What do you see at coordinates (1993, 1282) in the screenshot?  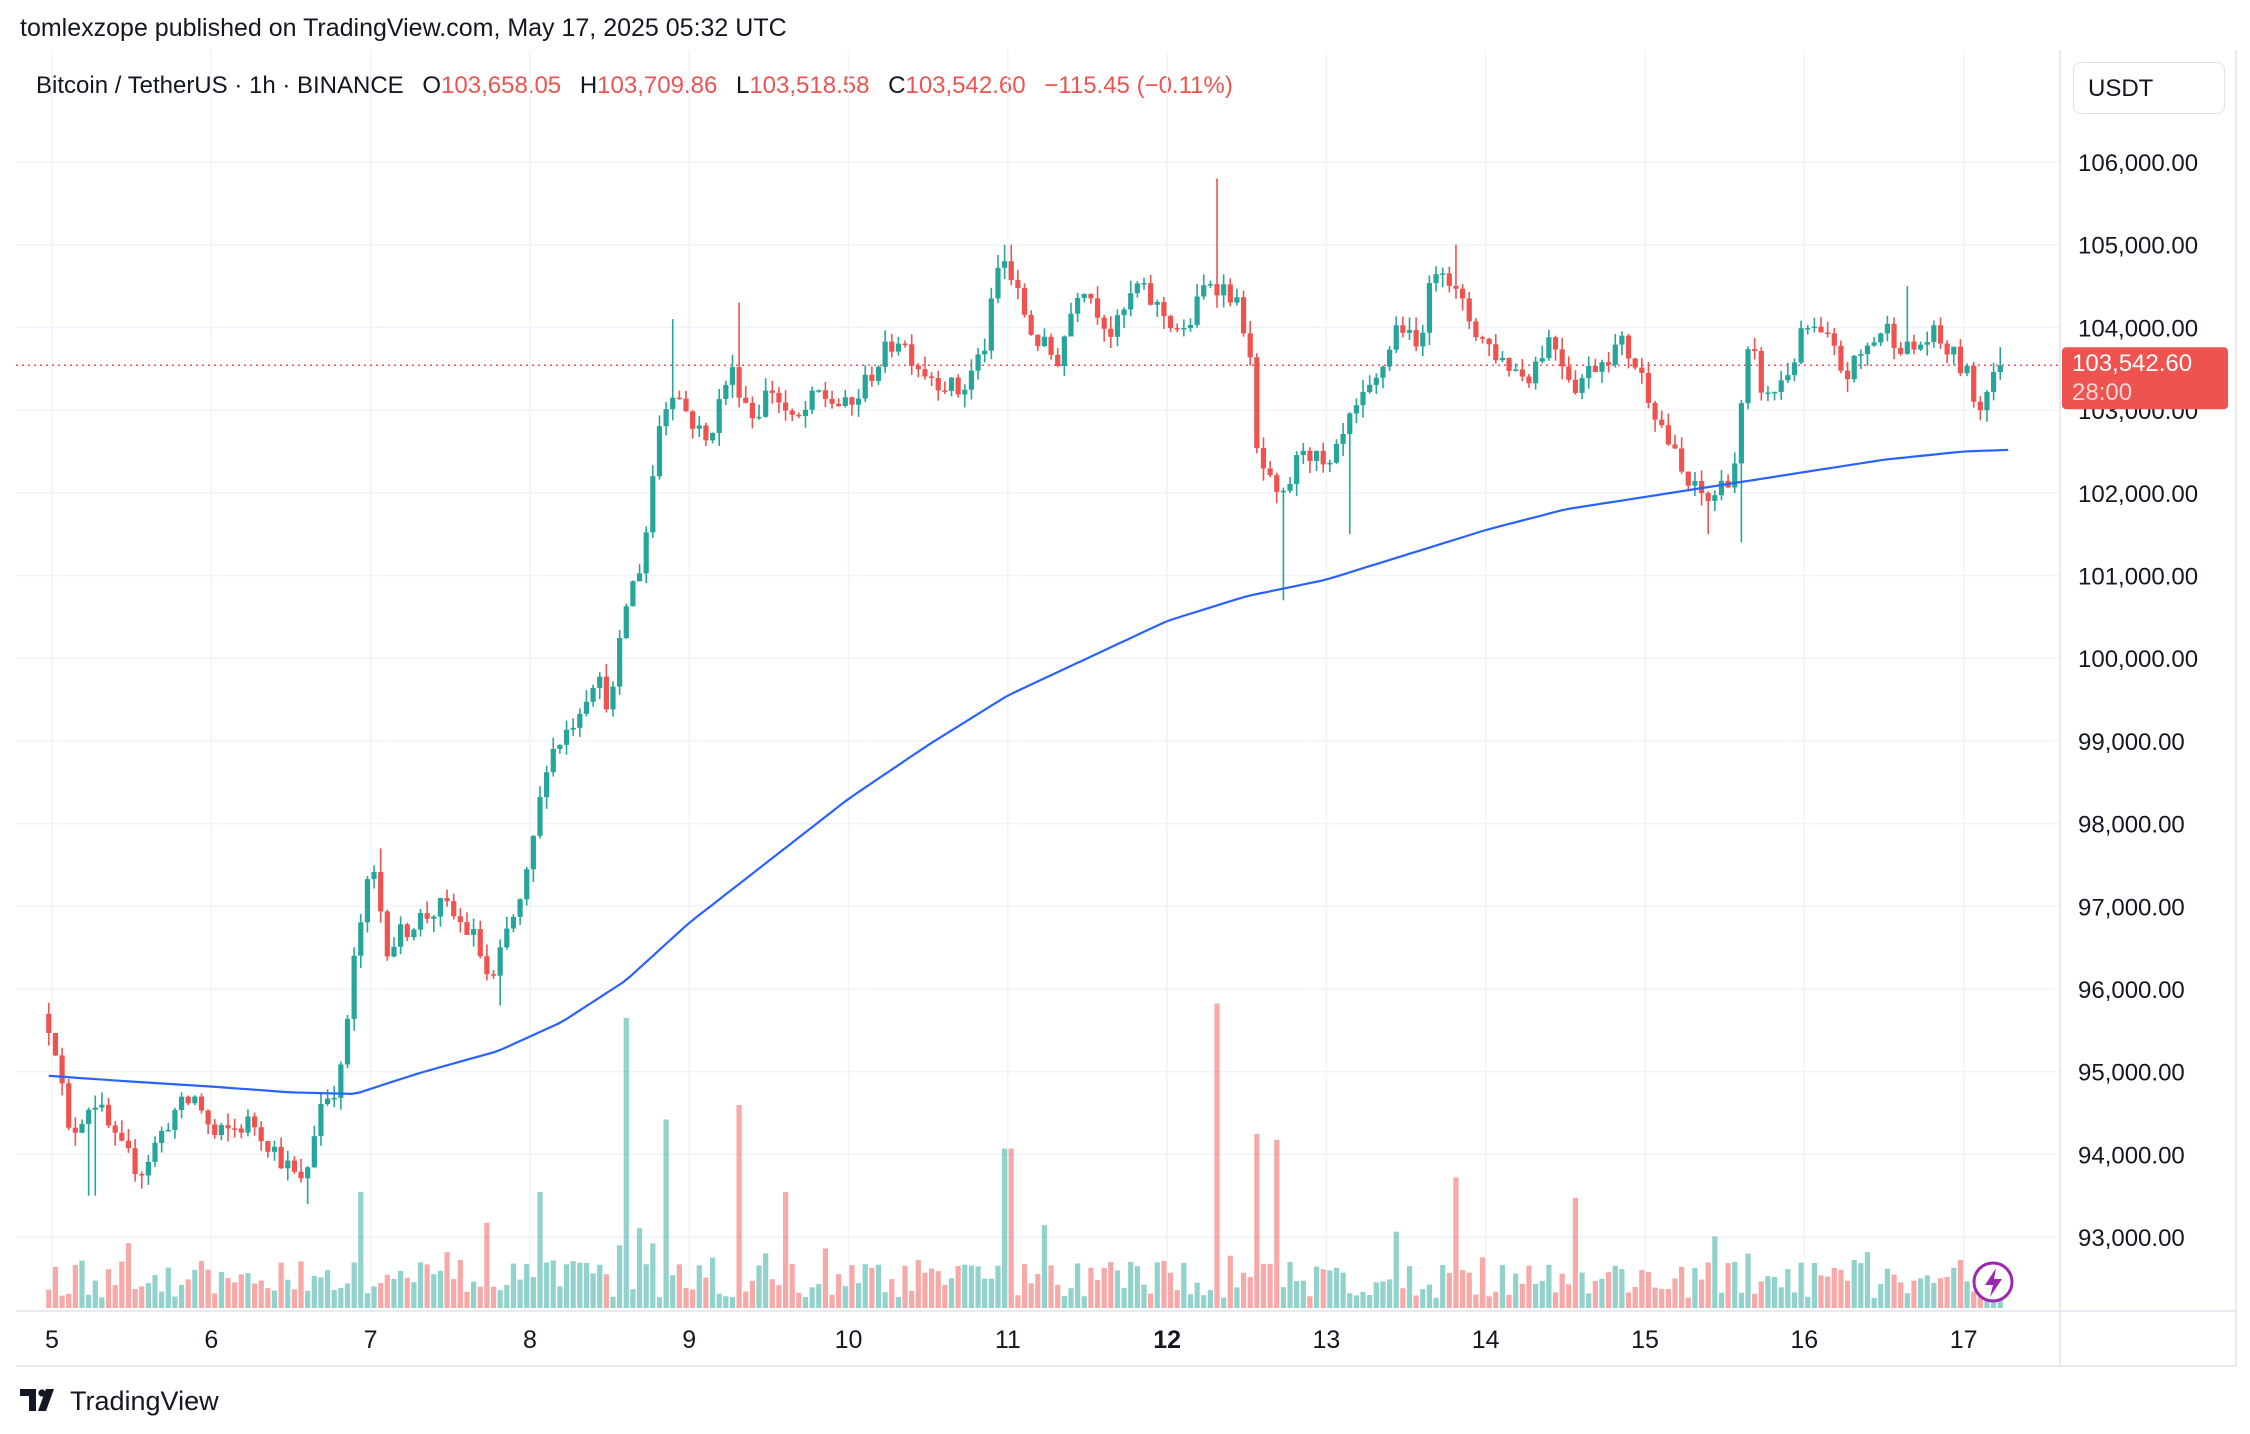 I see `lightning-icon` at bounding box center [1993, 1282].